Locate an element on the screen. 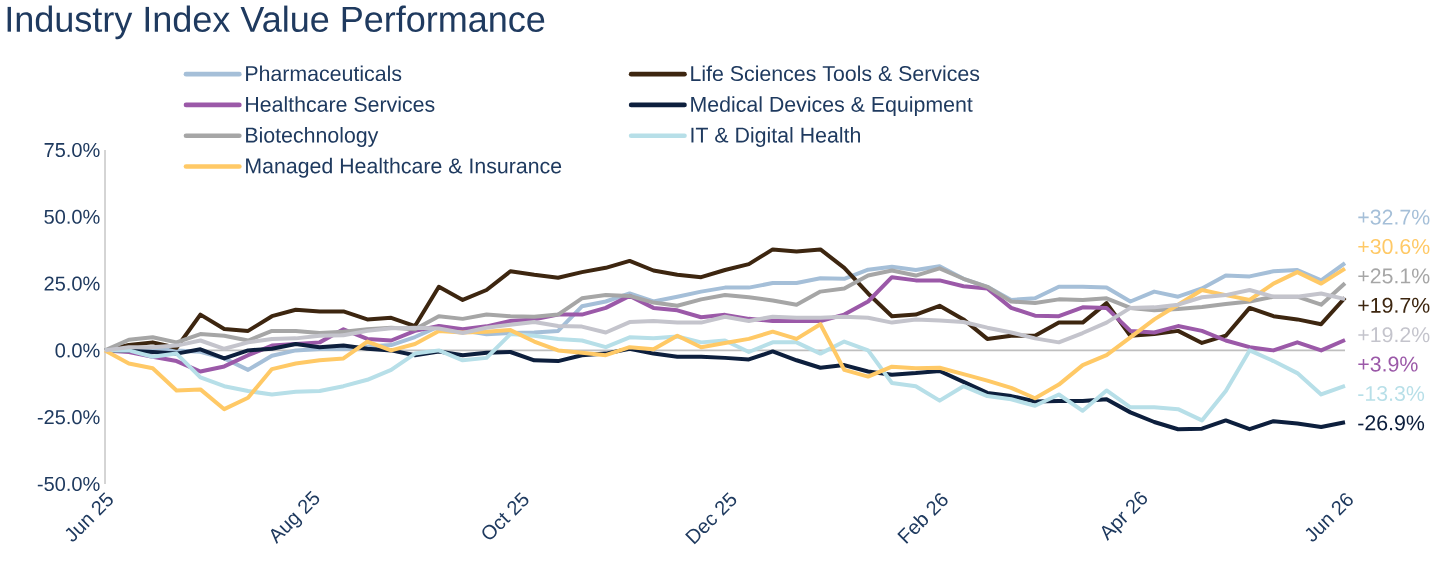 This screenshot has width=1446, height=580. x-tick-label: Oct 25 is located at coordinates (505, 516).